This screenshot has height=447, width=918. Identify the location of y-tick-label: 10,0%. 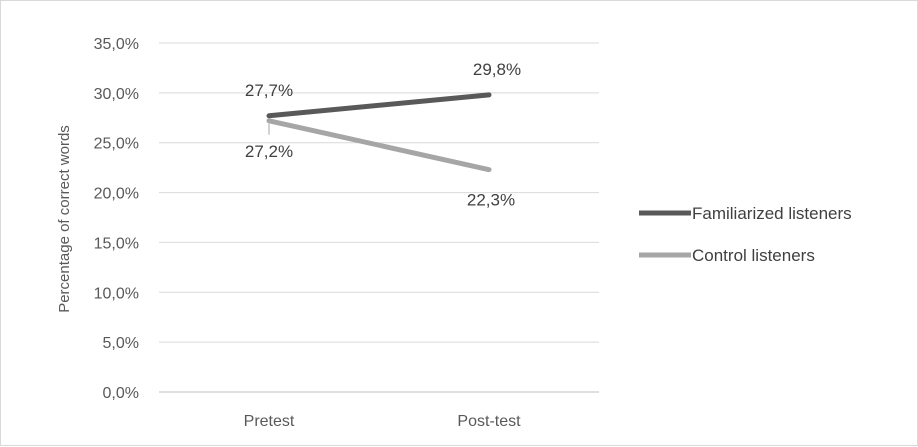
(116, 293).